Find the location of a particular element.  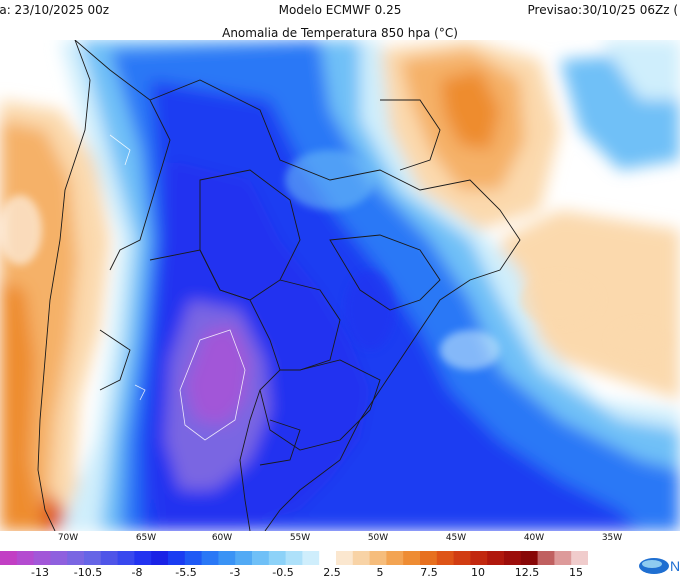

longitude-label: 35W is located at coordinates (612, 538).